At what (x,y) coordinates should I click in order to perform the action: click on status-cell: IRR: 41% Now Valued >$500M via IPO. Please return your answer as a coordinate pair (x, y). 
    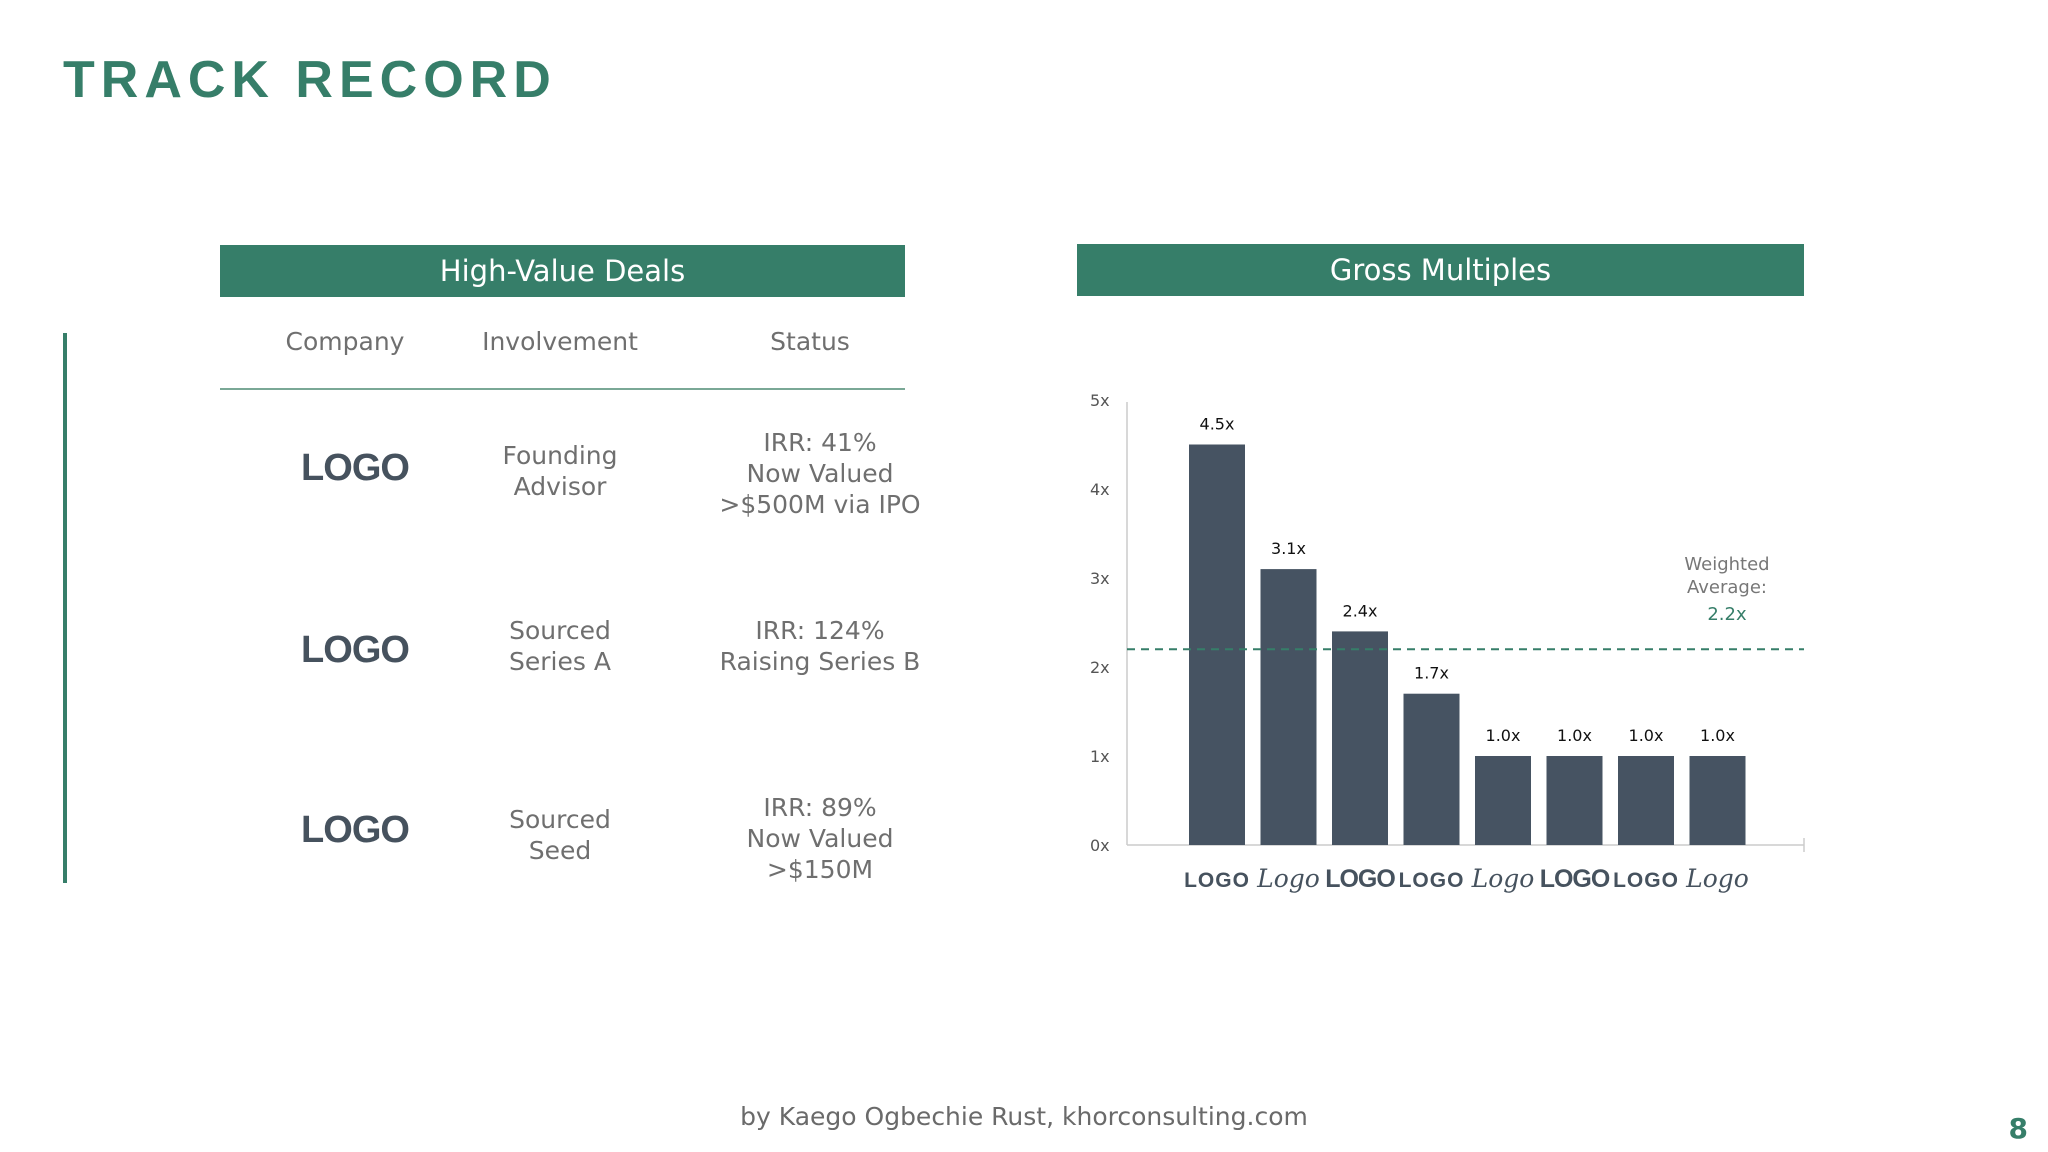
    Looking at the image, I should click on (820, 473).